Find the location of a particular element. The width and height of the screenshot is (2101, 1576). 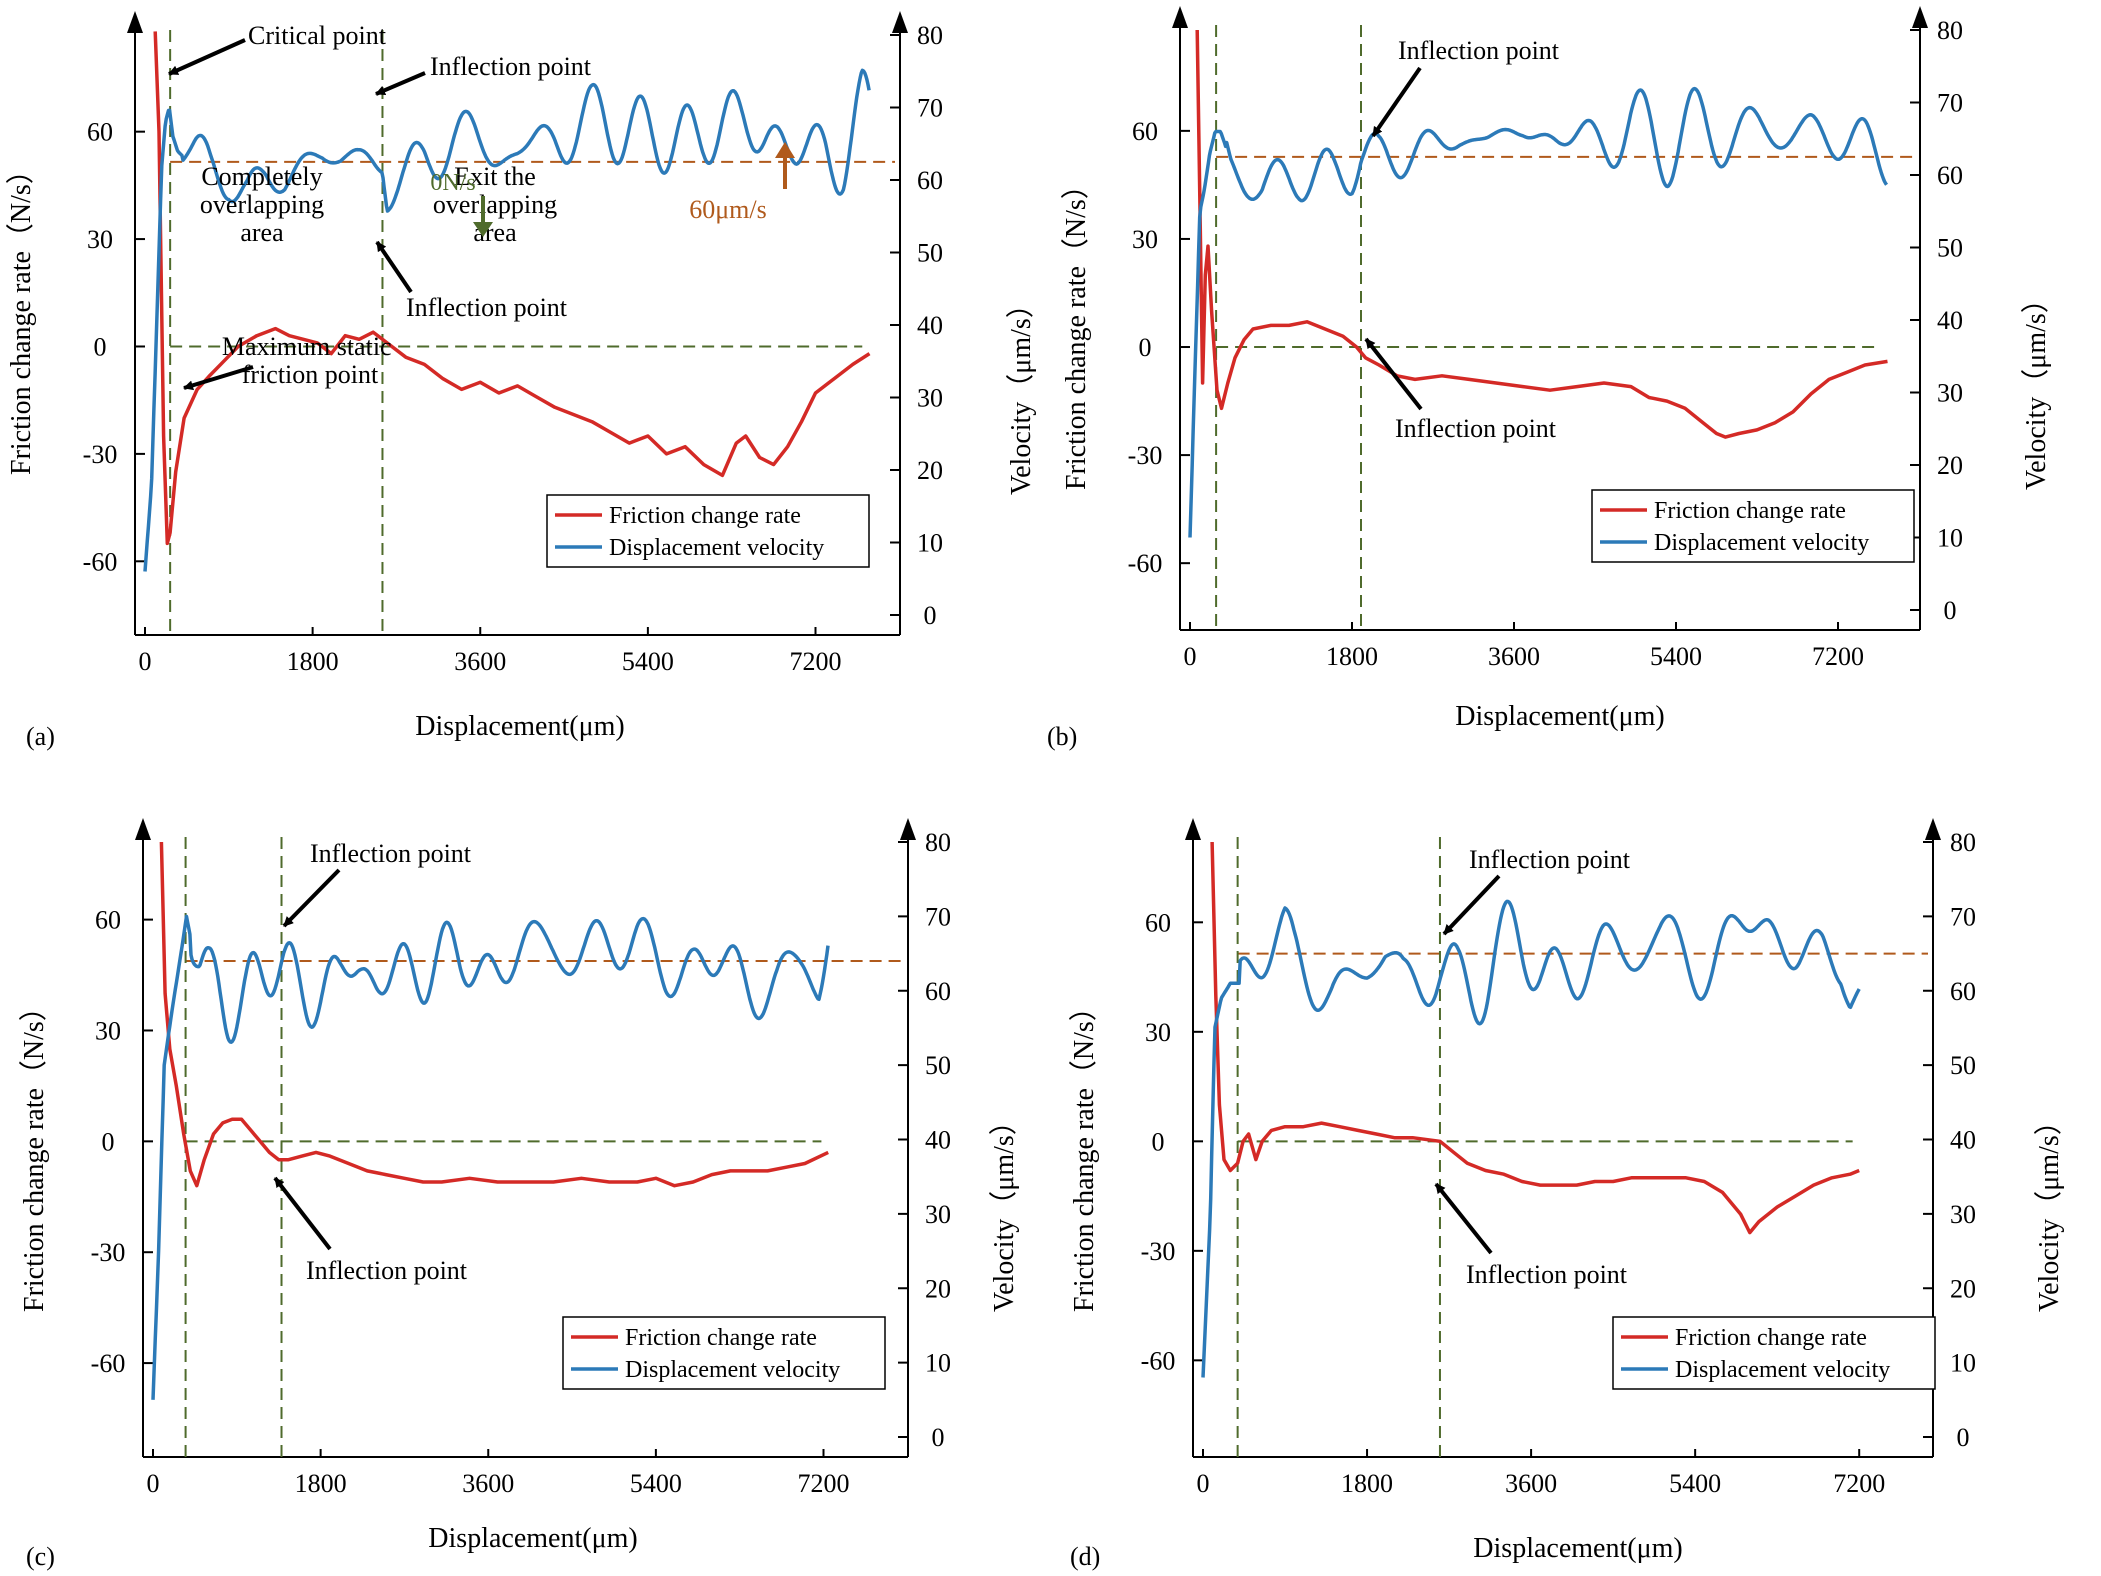

panel-b-y2-tick-label: 50 is located at coordinates (1950, 248).